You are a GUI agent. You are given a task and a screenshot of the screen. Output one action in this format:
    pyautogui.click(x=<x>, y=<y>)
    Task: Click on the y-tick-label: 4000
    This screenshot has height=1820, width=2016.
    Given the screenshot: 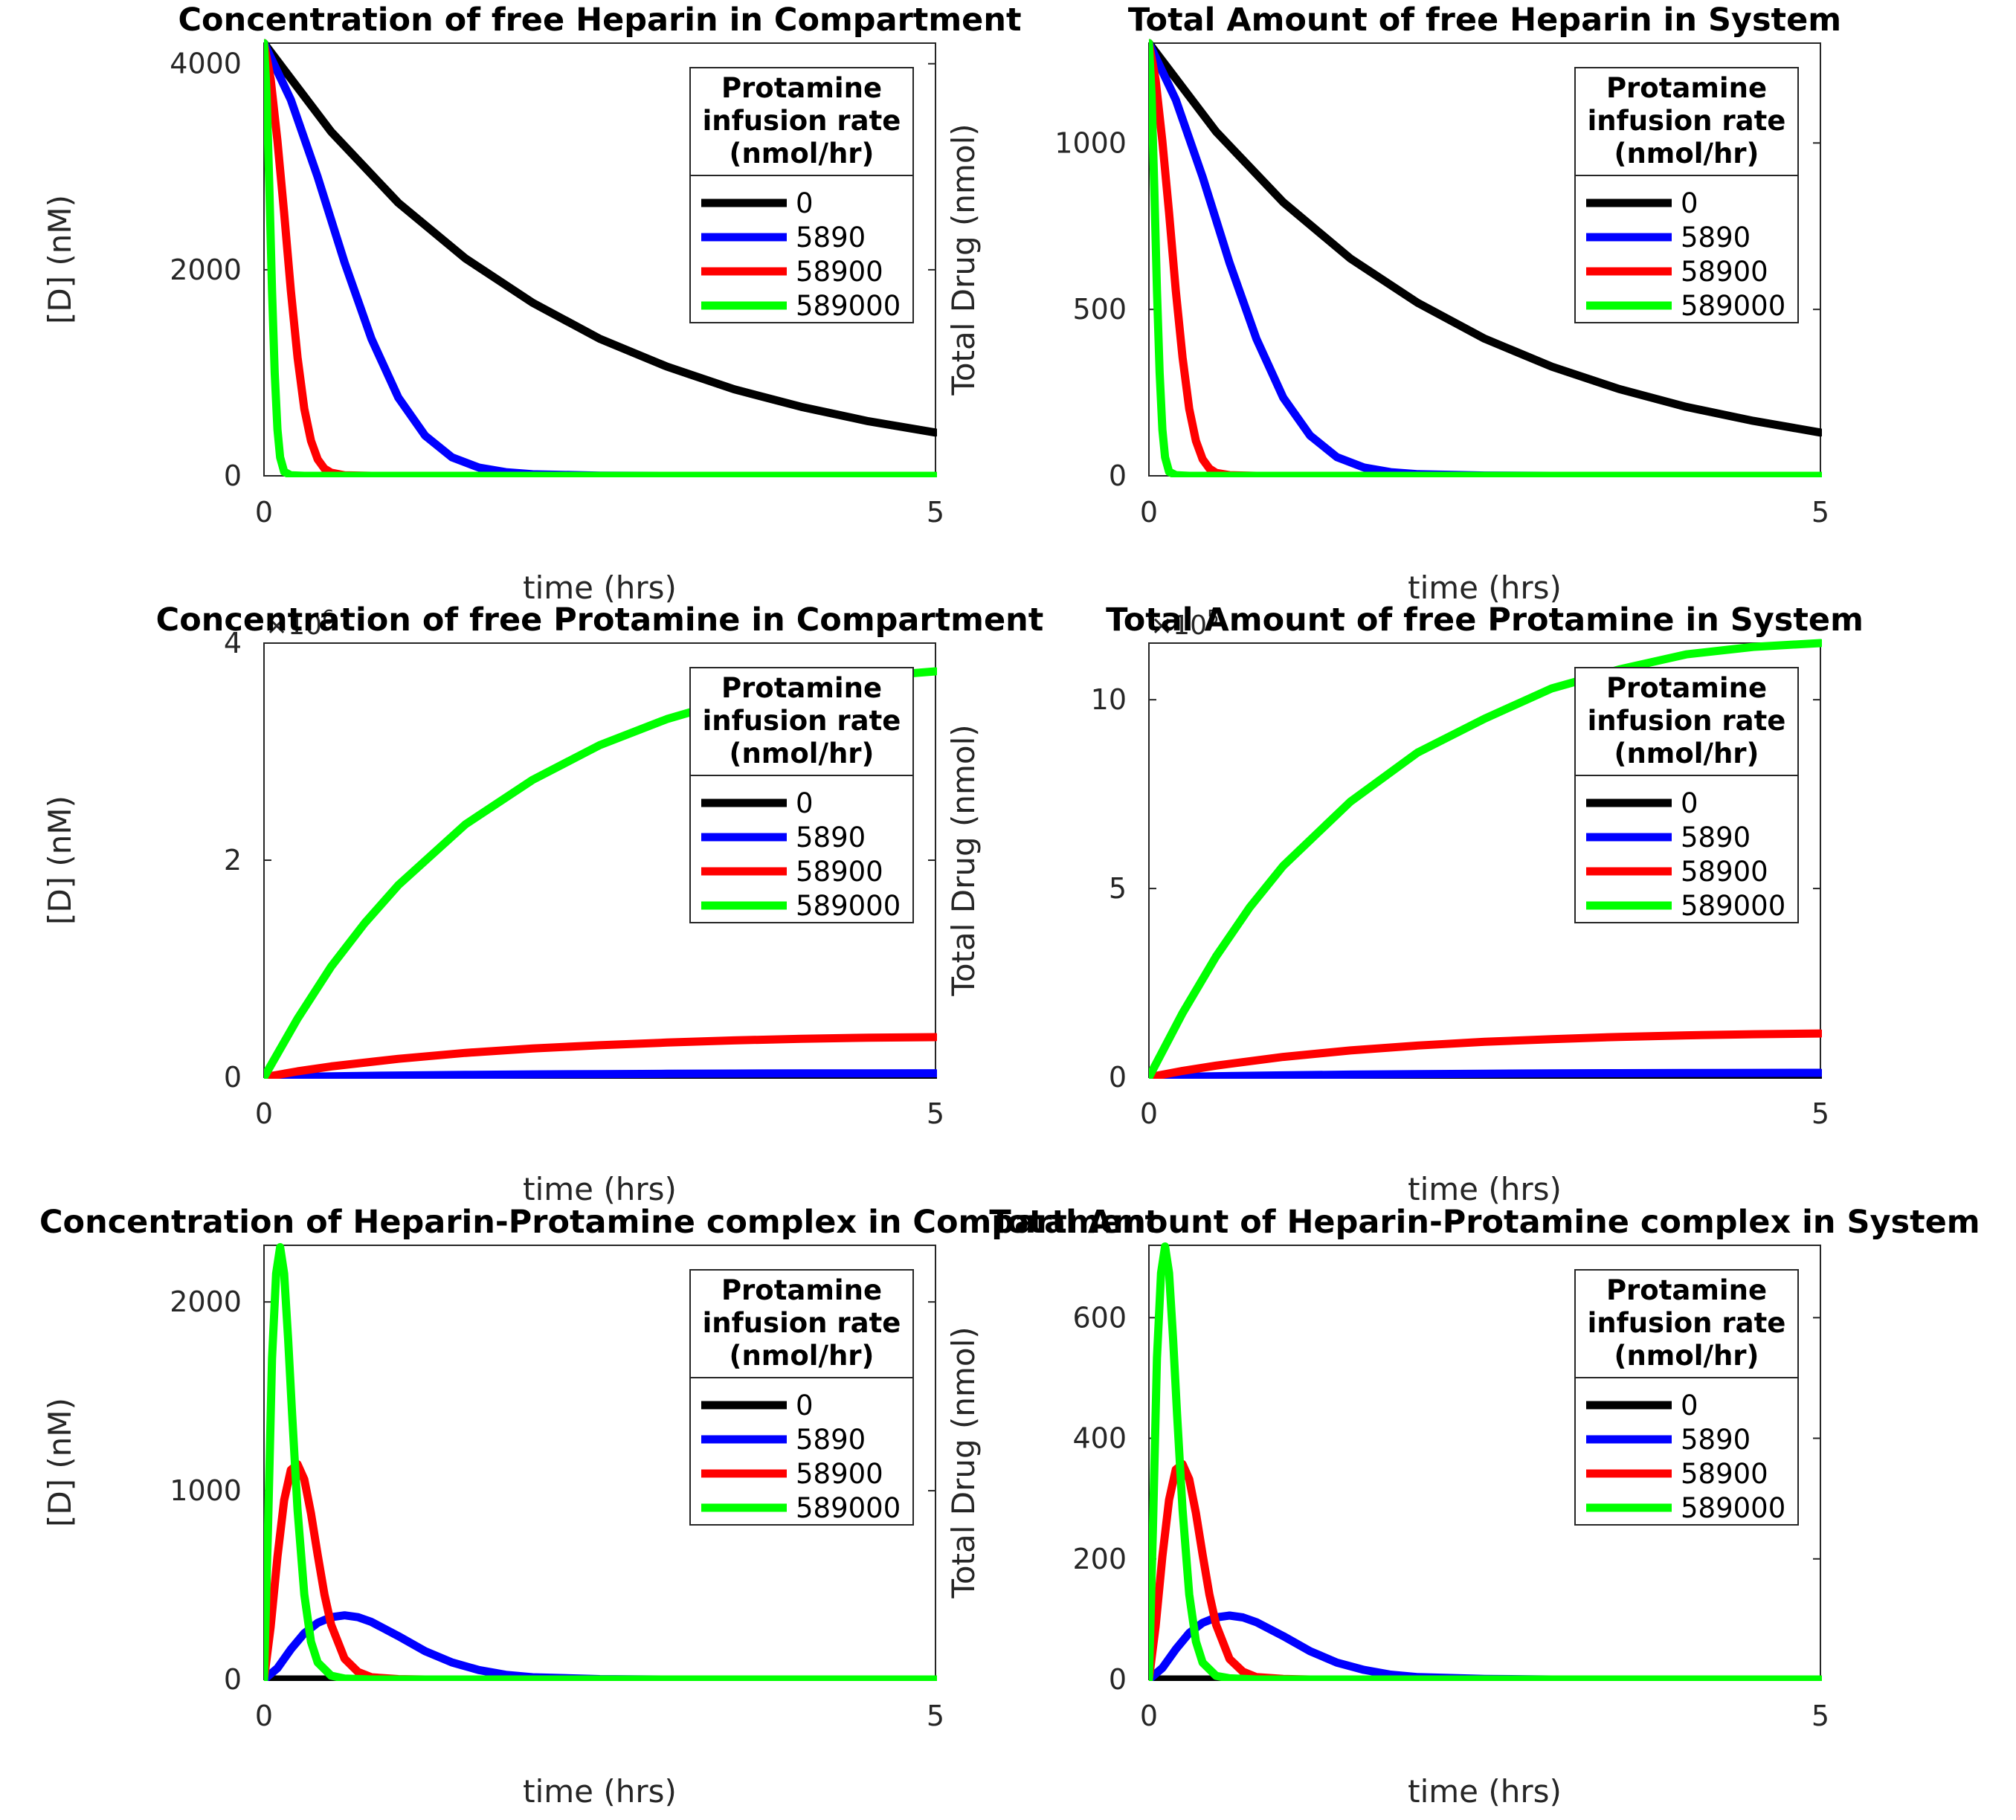 What is the action you would take?
    pyautogui.click(x=206, y=64)
    